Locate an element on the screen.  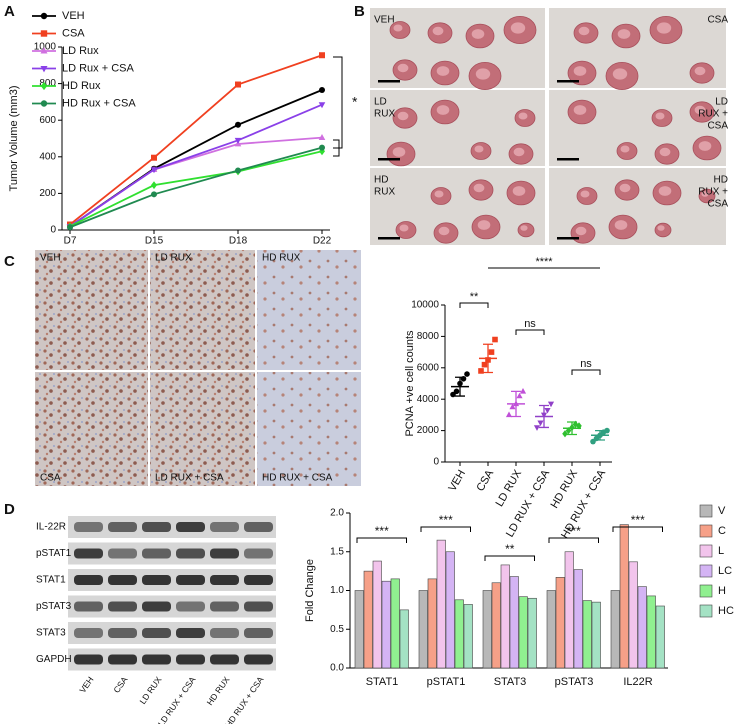
histology-label: VEH is located at coordinates (50, 258).